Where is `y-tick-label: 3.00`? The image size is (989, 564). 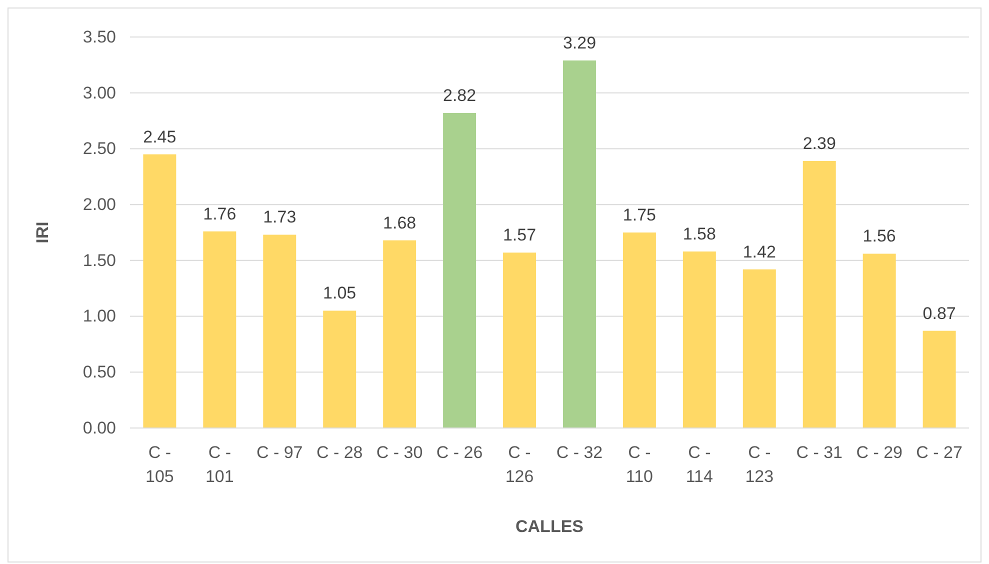
y-tick-label: 3.00 is located at coordinates (99, 92).